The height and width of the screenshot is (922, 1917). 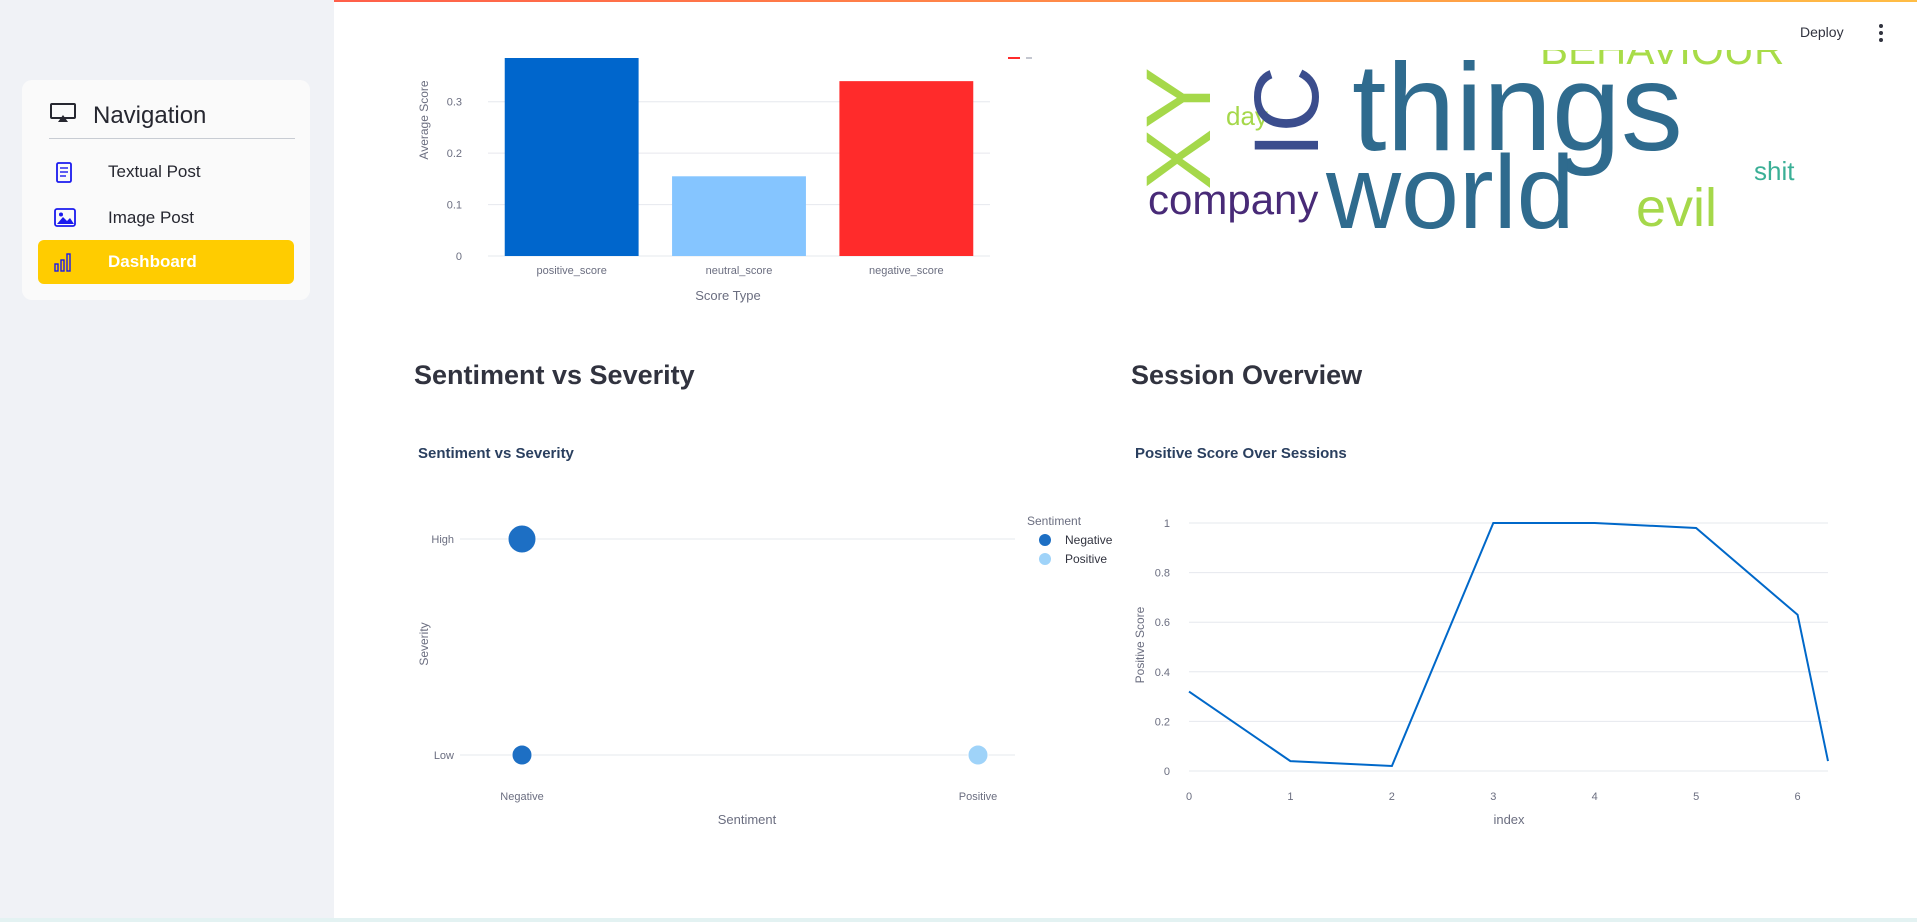 What do you see at coordinates (1233, 199) in the screenshot?
I see `word: company` at bounding box center [1233, 199].